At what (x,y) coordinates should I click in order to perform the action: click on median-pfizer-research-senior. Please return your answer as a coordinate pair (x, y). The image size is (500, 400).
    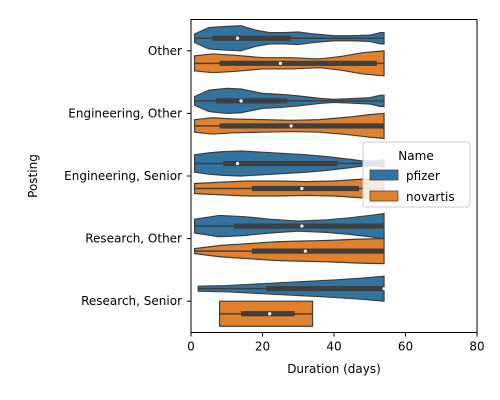
    Looking at the image, I should click on (384, 289).